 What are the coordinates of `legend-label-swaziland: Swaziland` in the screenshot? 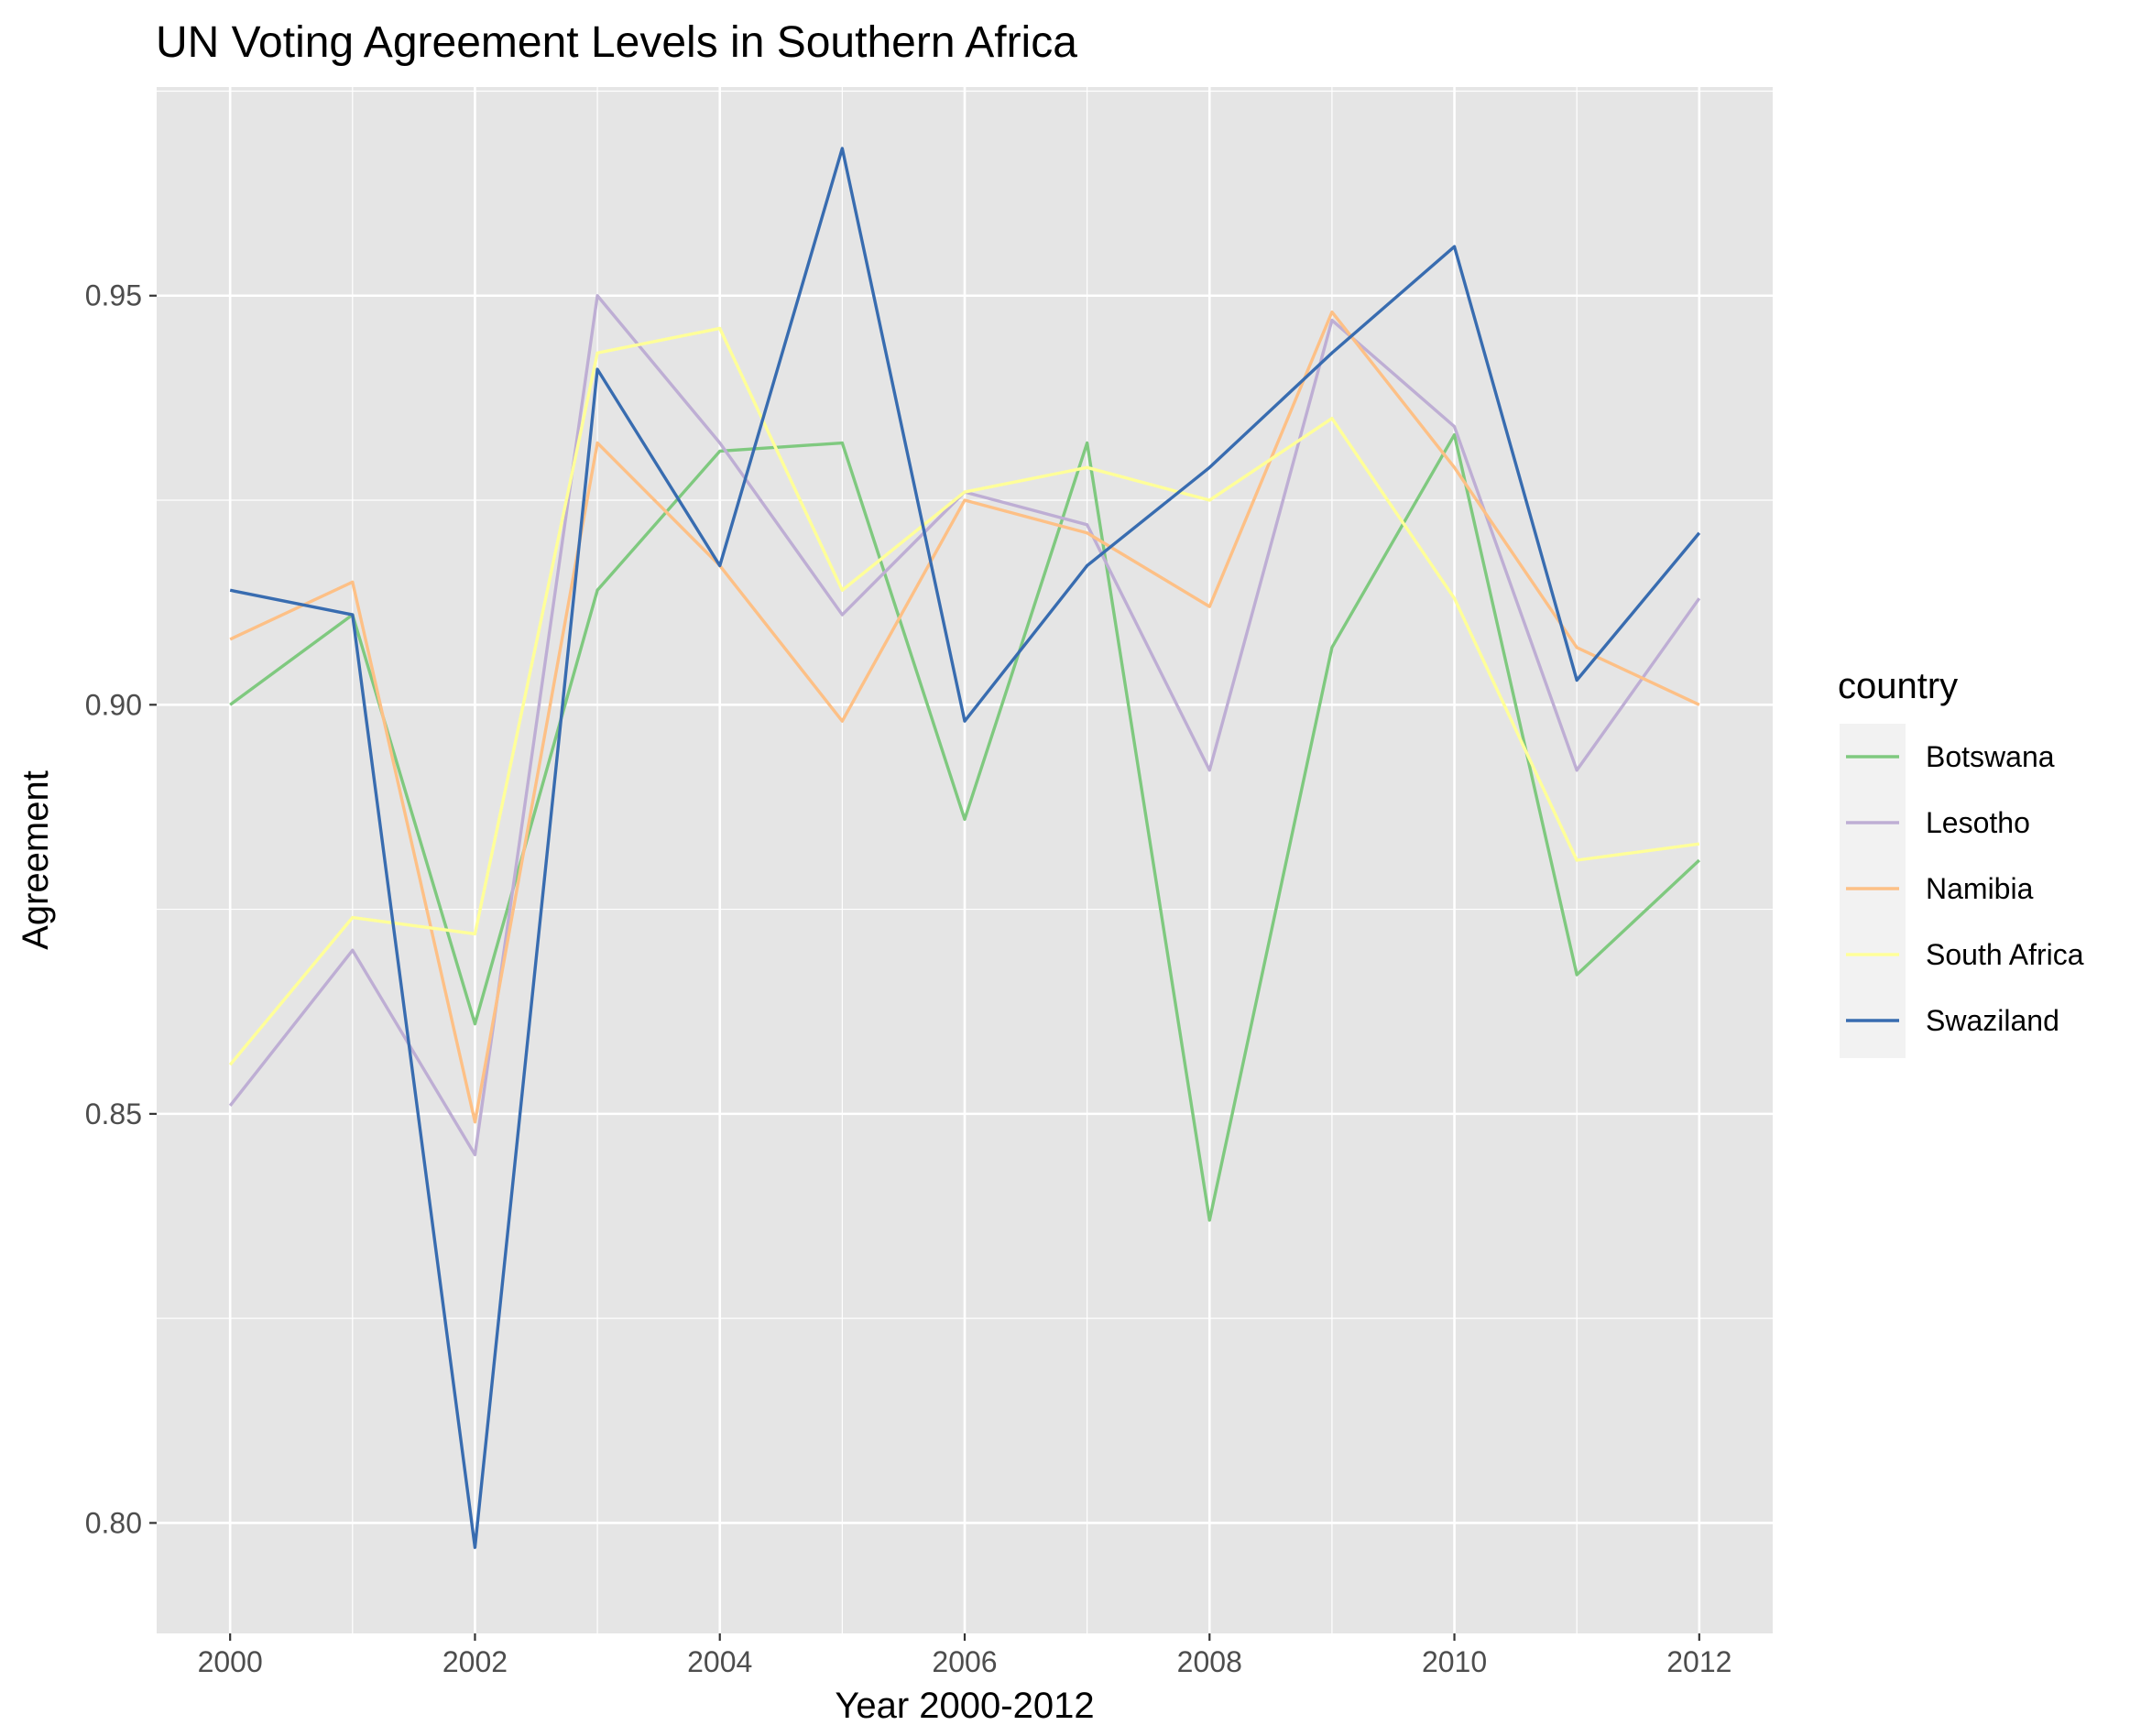 It's located at (1993, 1021).